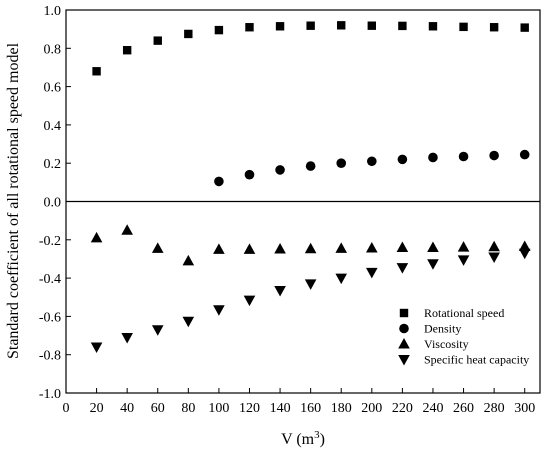 The image size is (550, 452). Describe the element at coordinates (446, 344) in the screenshot. I see `legend-label: Viscosity` at that location.